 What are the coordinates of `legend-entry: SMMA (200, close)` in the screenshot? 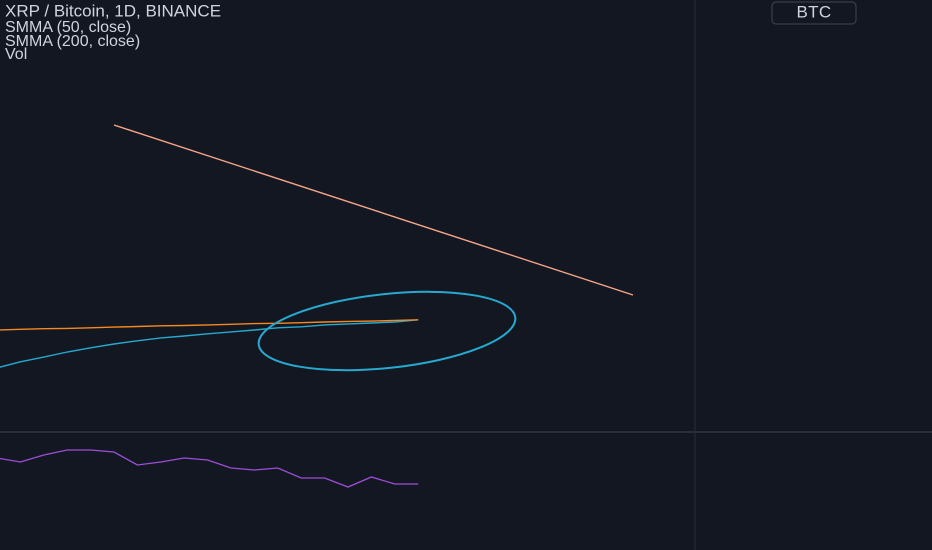 It's located at (72, 41).